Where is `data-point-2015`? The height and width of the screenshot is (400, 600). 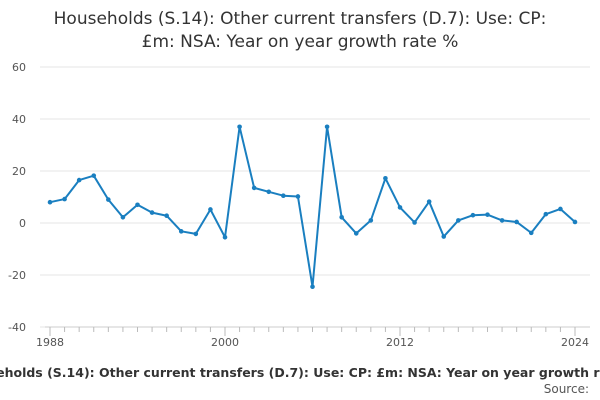
data-point-2015 is located at coordinates (444, 236).